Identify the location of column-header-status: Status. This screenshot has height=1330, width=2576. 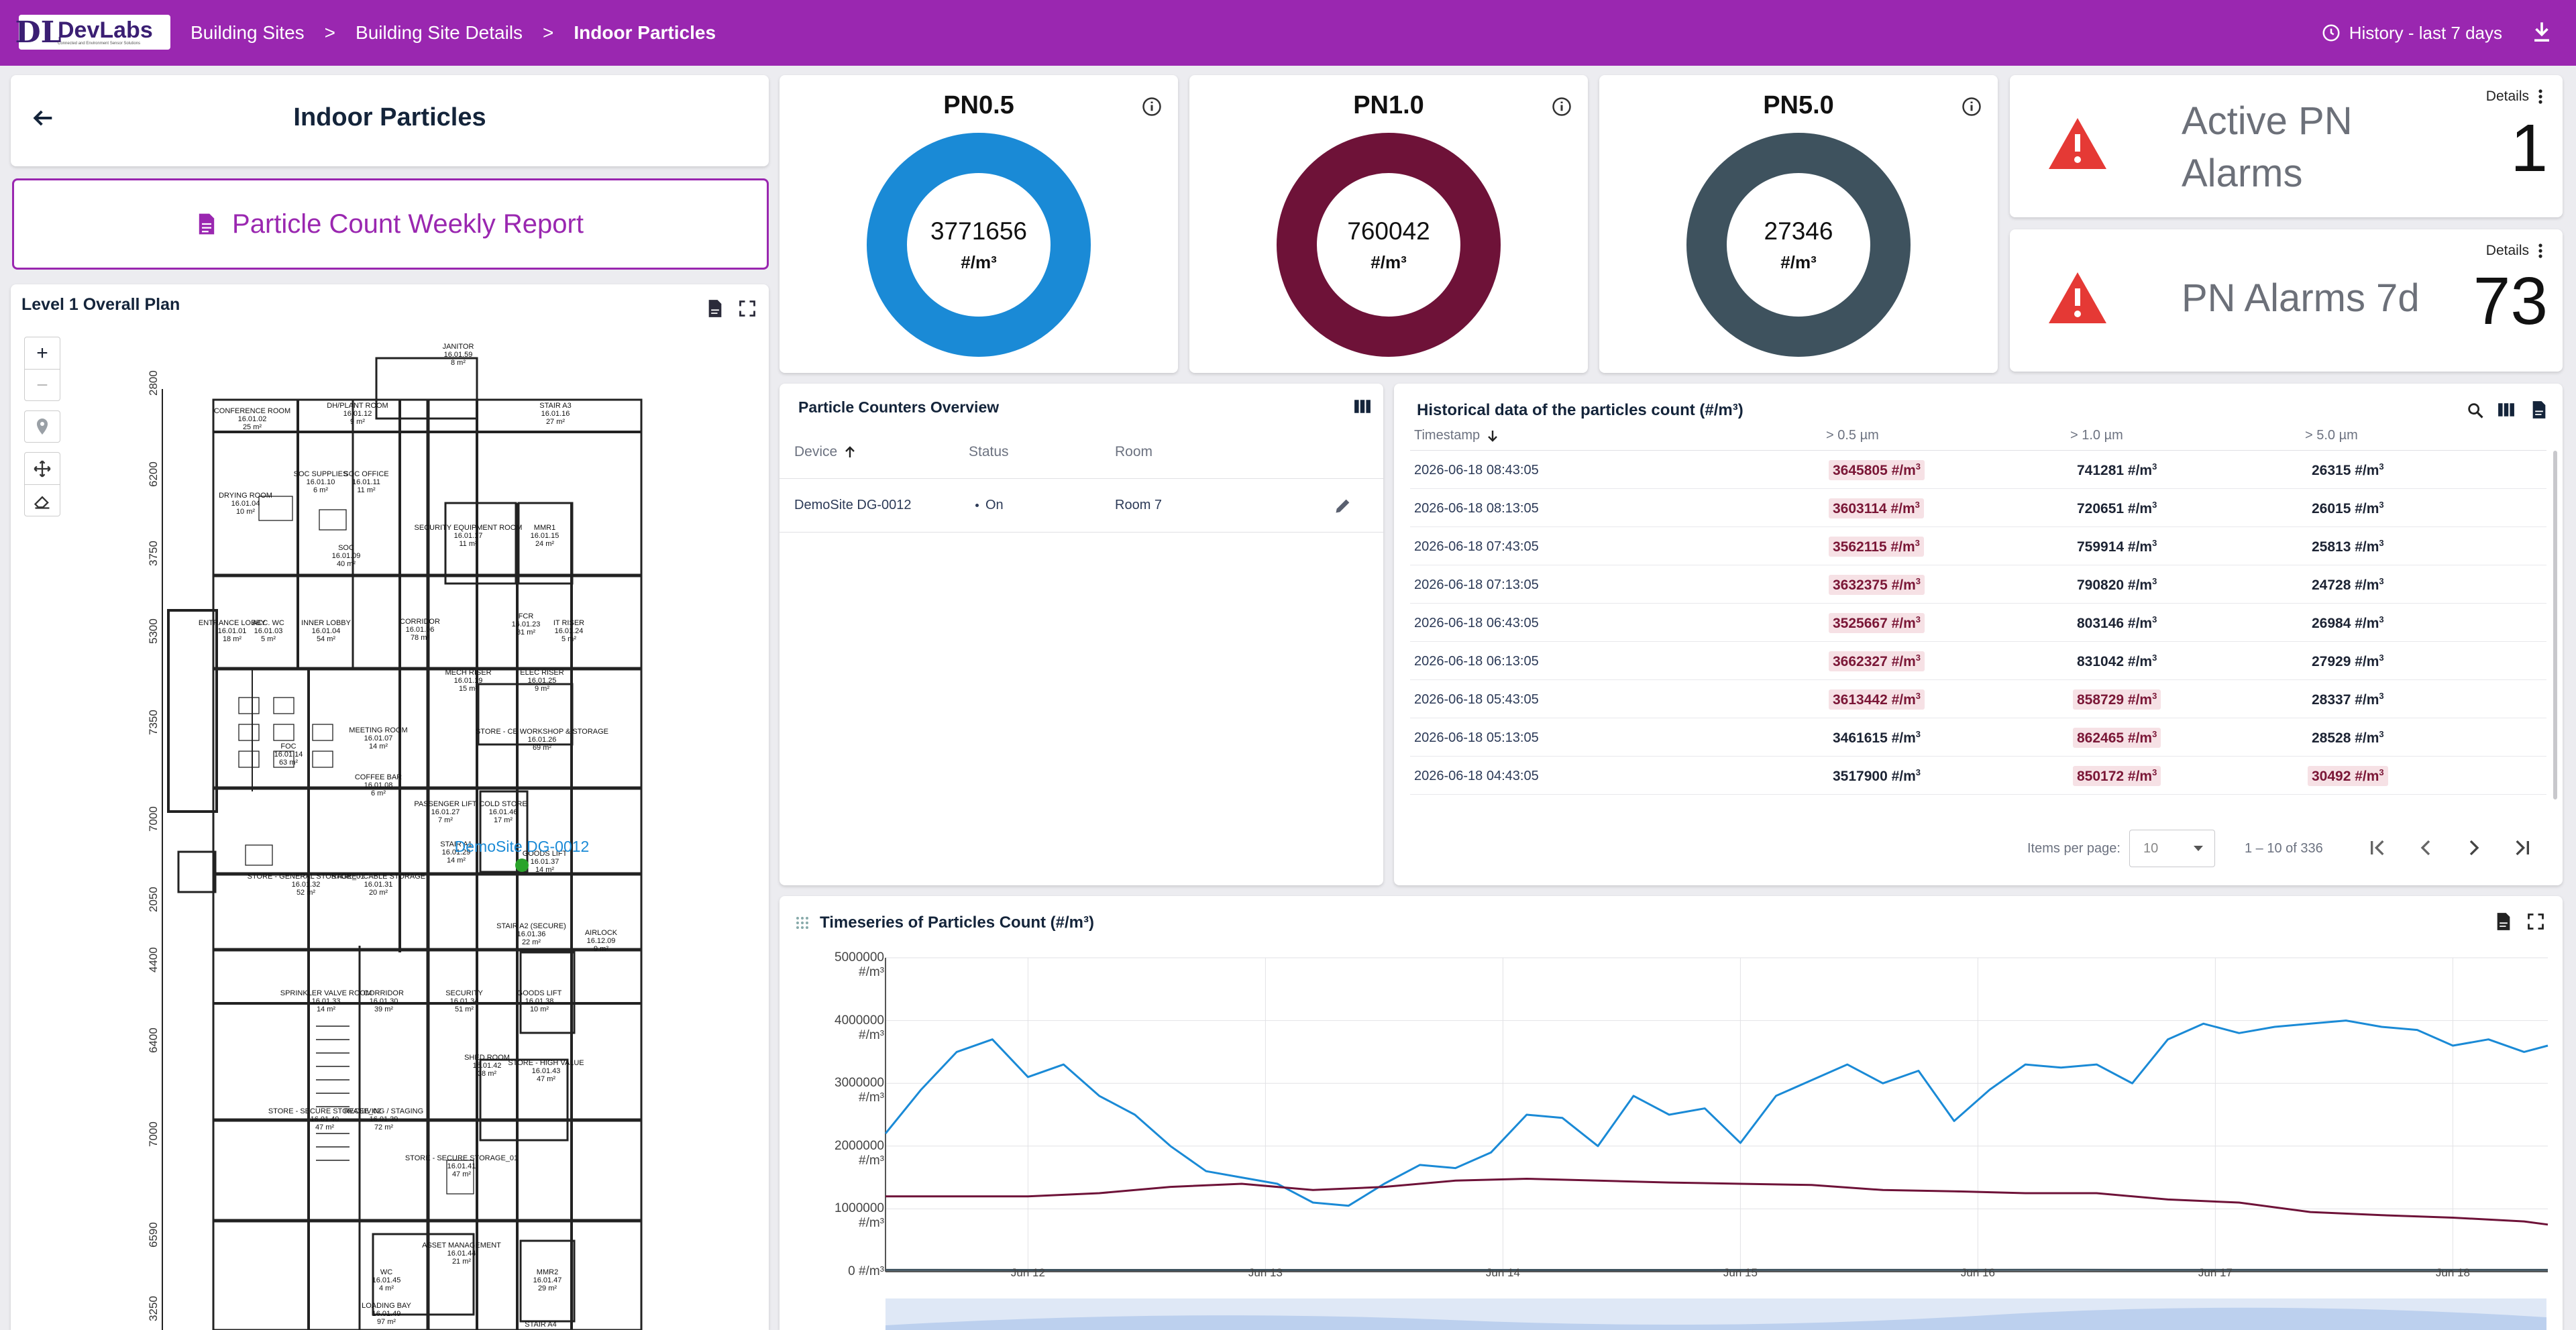
(989, 452).